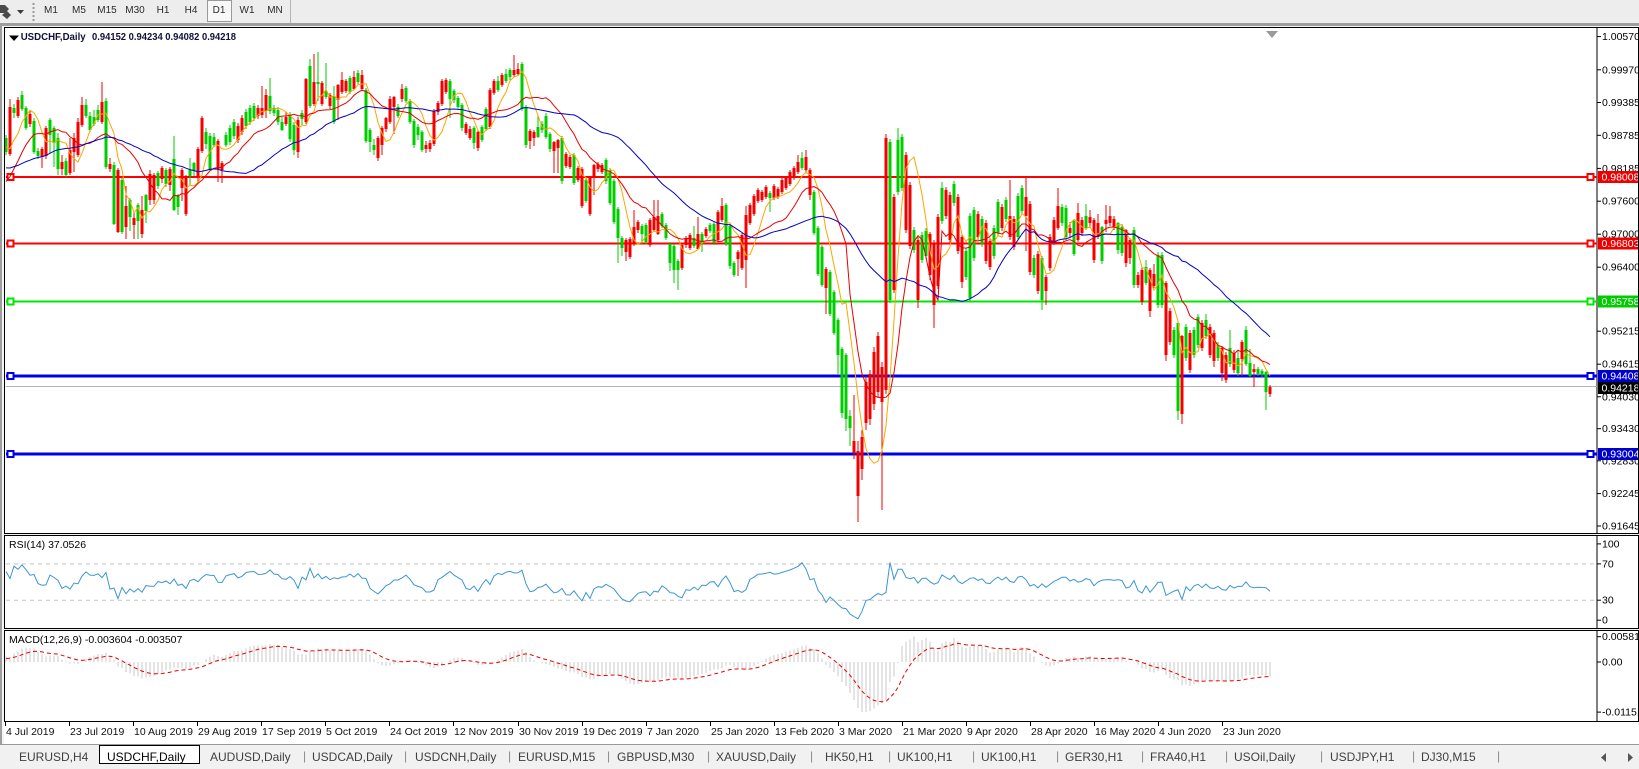  Describe the element at coordinates (53, 37) in the screenshot. I see `svg-text: USDCHF,Daily` at that location.